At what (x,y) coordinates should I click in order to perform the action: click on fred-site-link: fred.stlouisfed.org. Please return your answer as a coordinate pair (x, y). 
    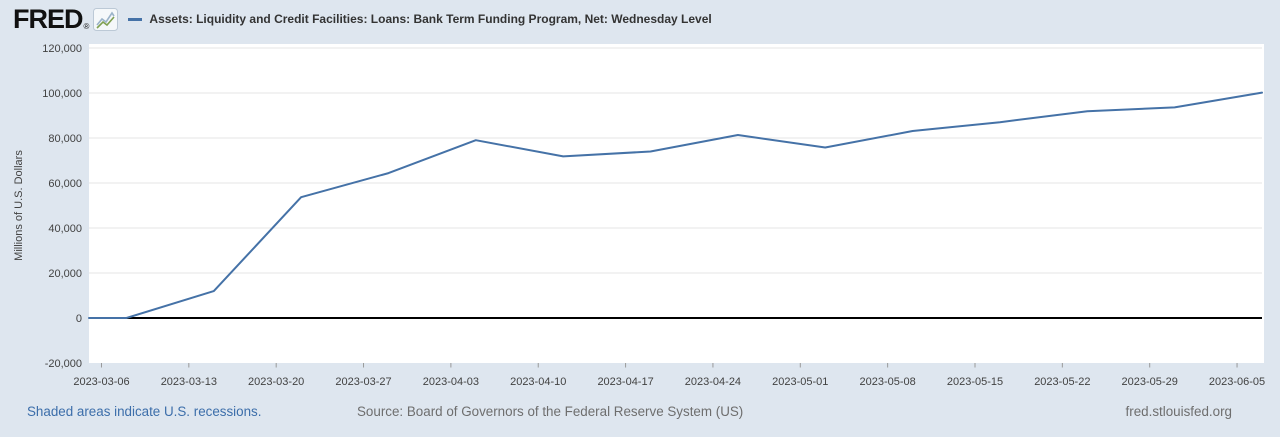
    Looking at the image, I should click on (1178, 411).